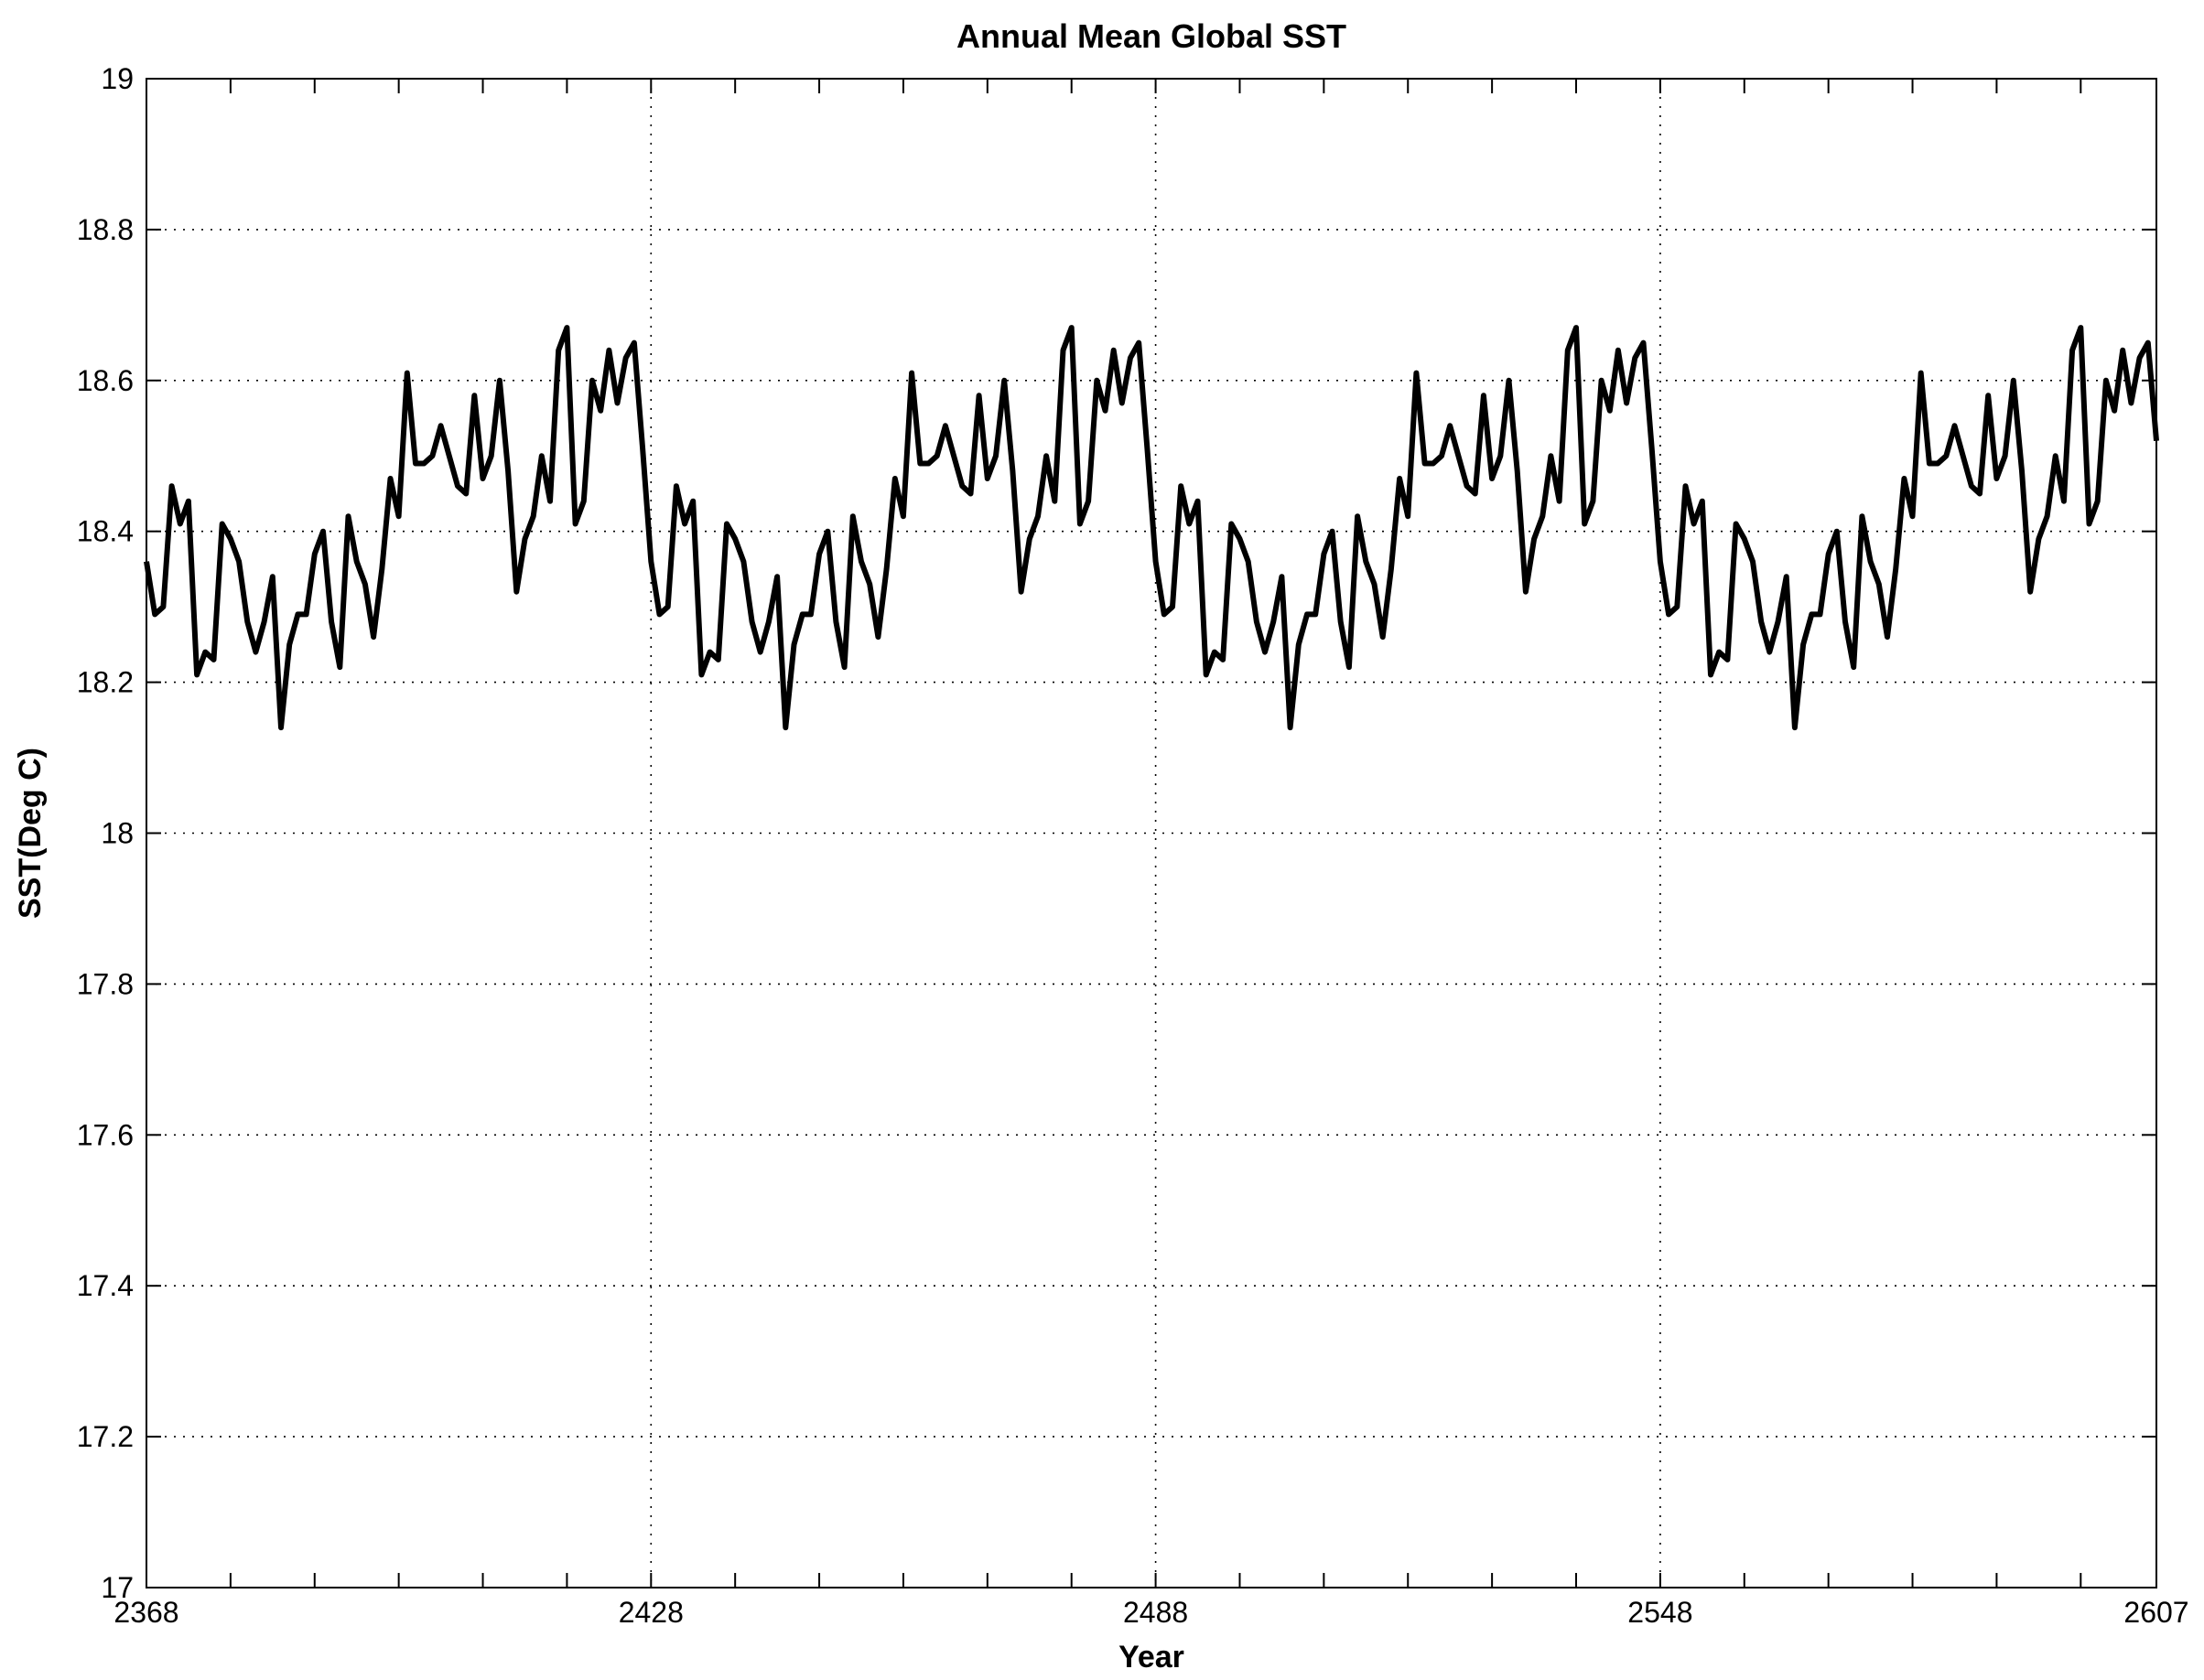 Image resolution: width=2204 pixels, height=1680 pixels. Describe the element at coordinates (1151, 36) in the screenshot. I see `chart-title: Annual Mean Global SST` at that location.